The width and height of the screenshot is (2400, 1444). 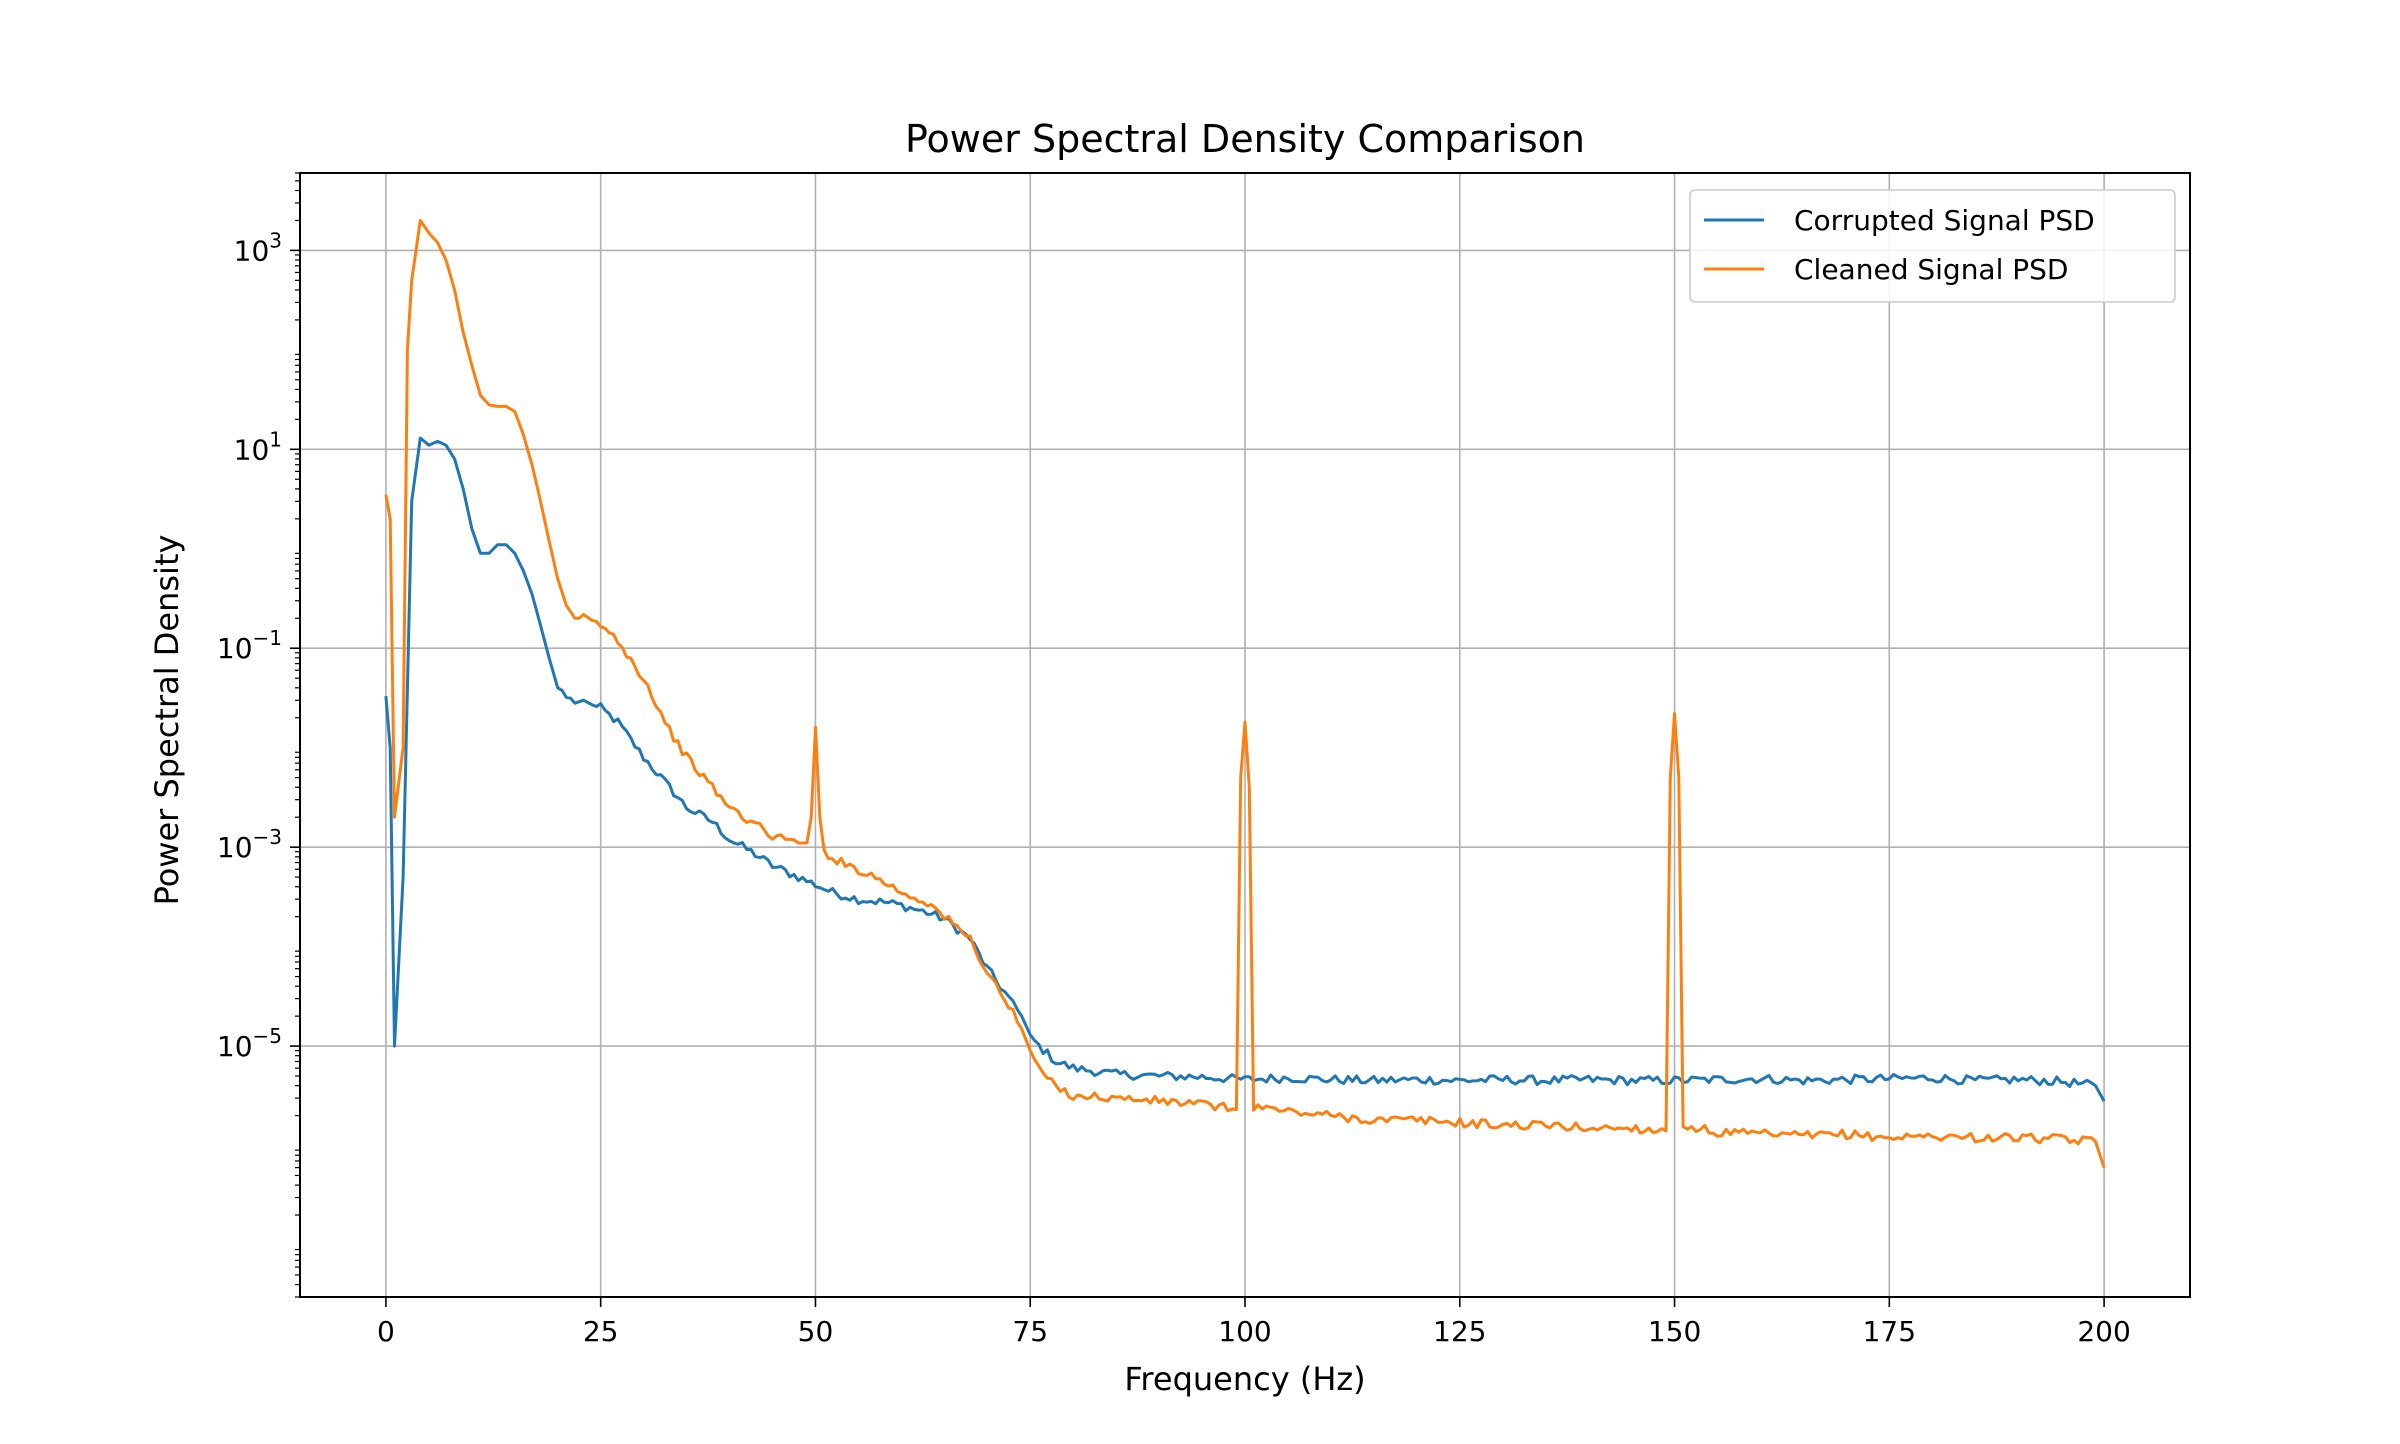 I want to click on x-tick-label: 150, so click(x=1674, y=1331).